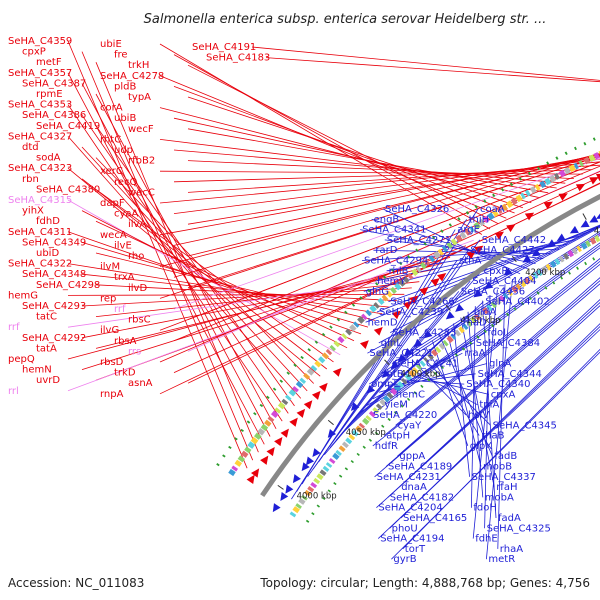 The height and width of the screenshot is (600, 600). I want to click on kbp-tick-label: 4200 kbp, so click(545, 273).